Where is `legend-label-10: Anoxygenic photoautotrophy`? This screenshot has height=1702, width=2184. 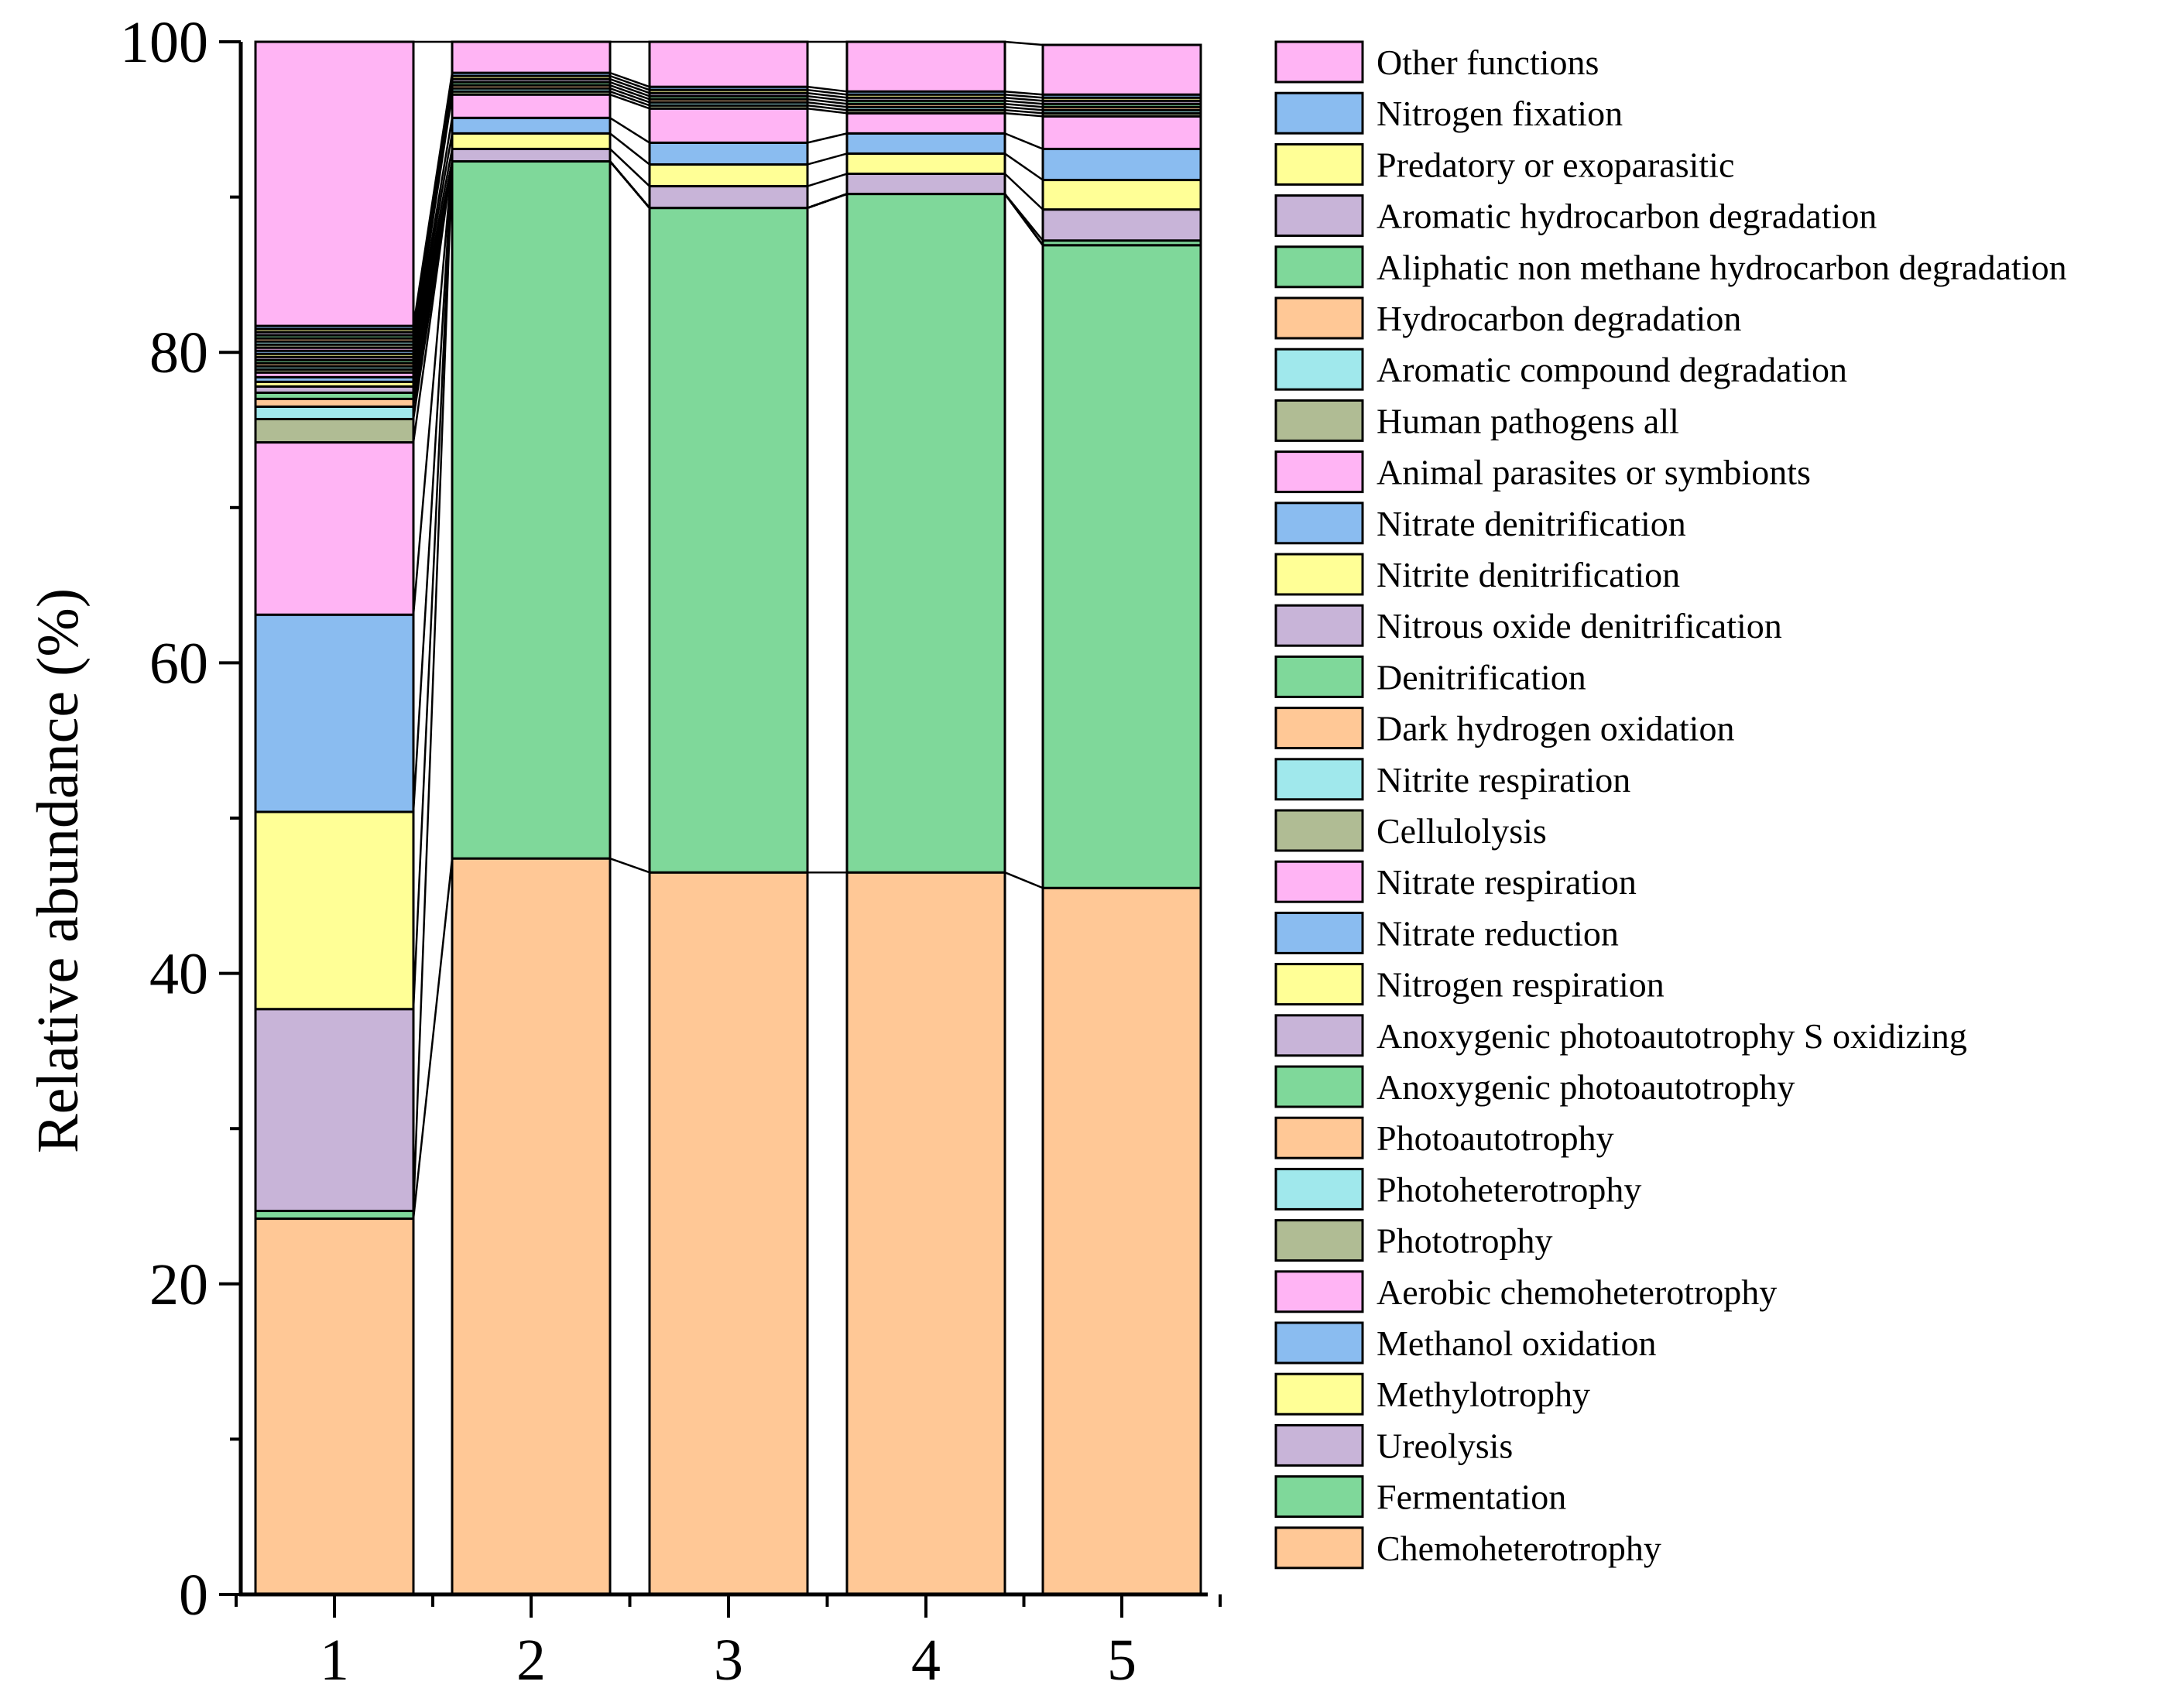 legend-label-10: Anoxygenic photoautotrophy is located at coordinates (1586, 1087).